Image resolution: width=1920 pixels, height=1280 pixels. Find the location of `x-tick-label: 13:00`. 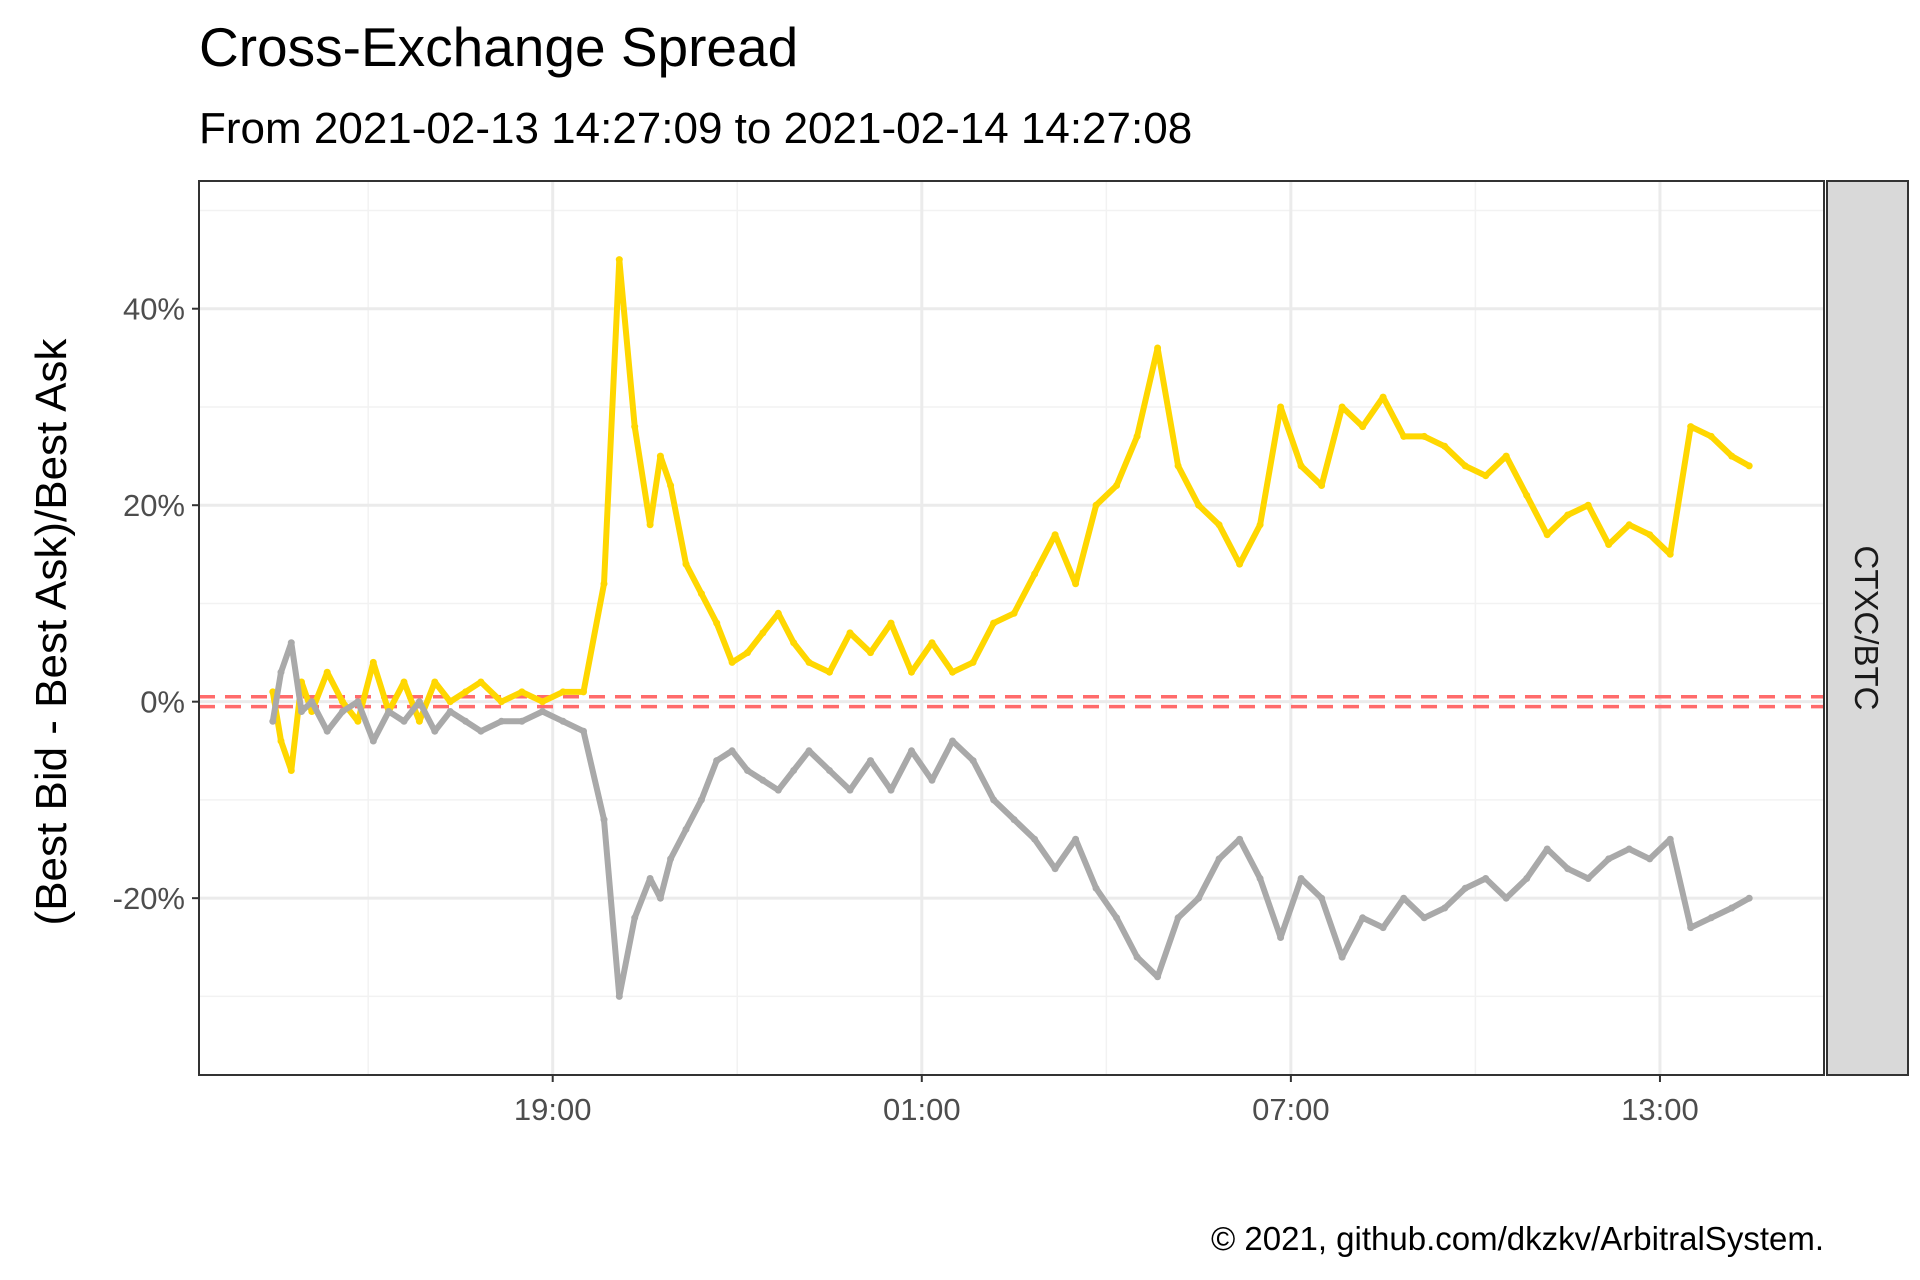

x-tick-label: 13:00 is located at coordinates (1660, 1109).